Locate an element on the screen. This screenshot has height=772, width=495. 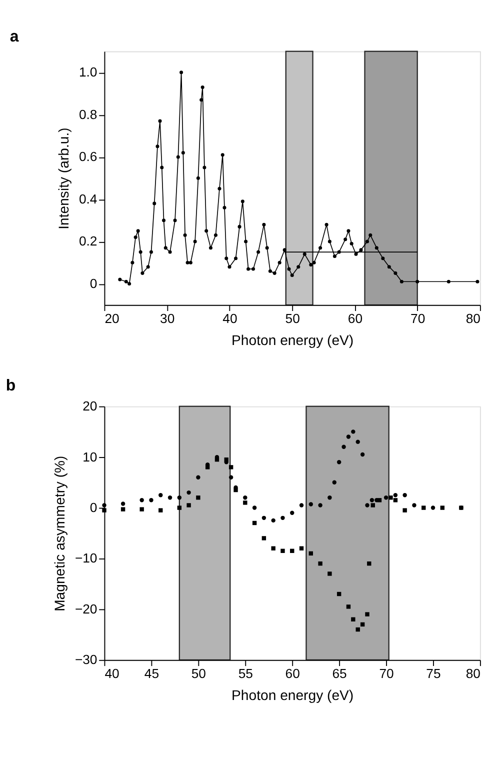
x-tick-label: 30 is located at coordinates (167, 318).